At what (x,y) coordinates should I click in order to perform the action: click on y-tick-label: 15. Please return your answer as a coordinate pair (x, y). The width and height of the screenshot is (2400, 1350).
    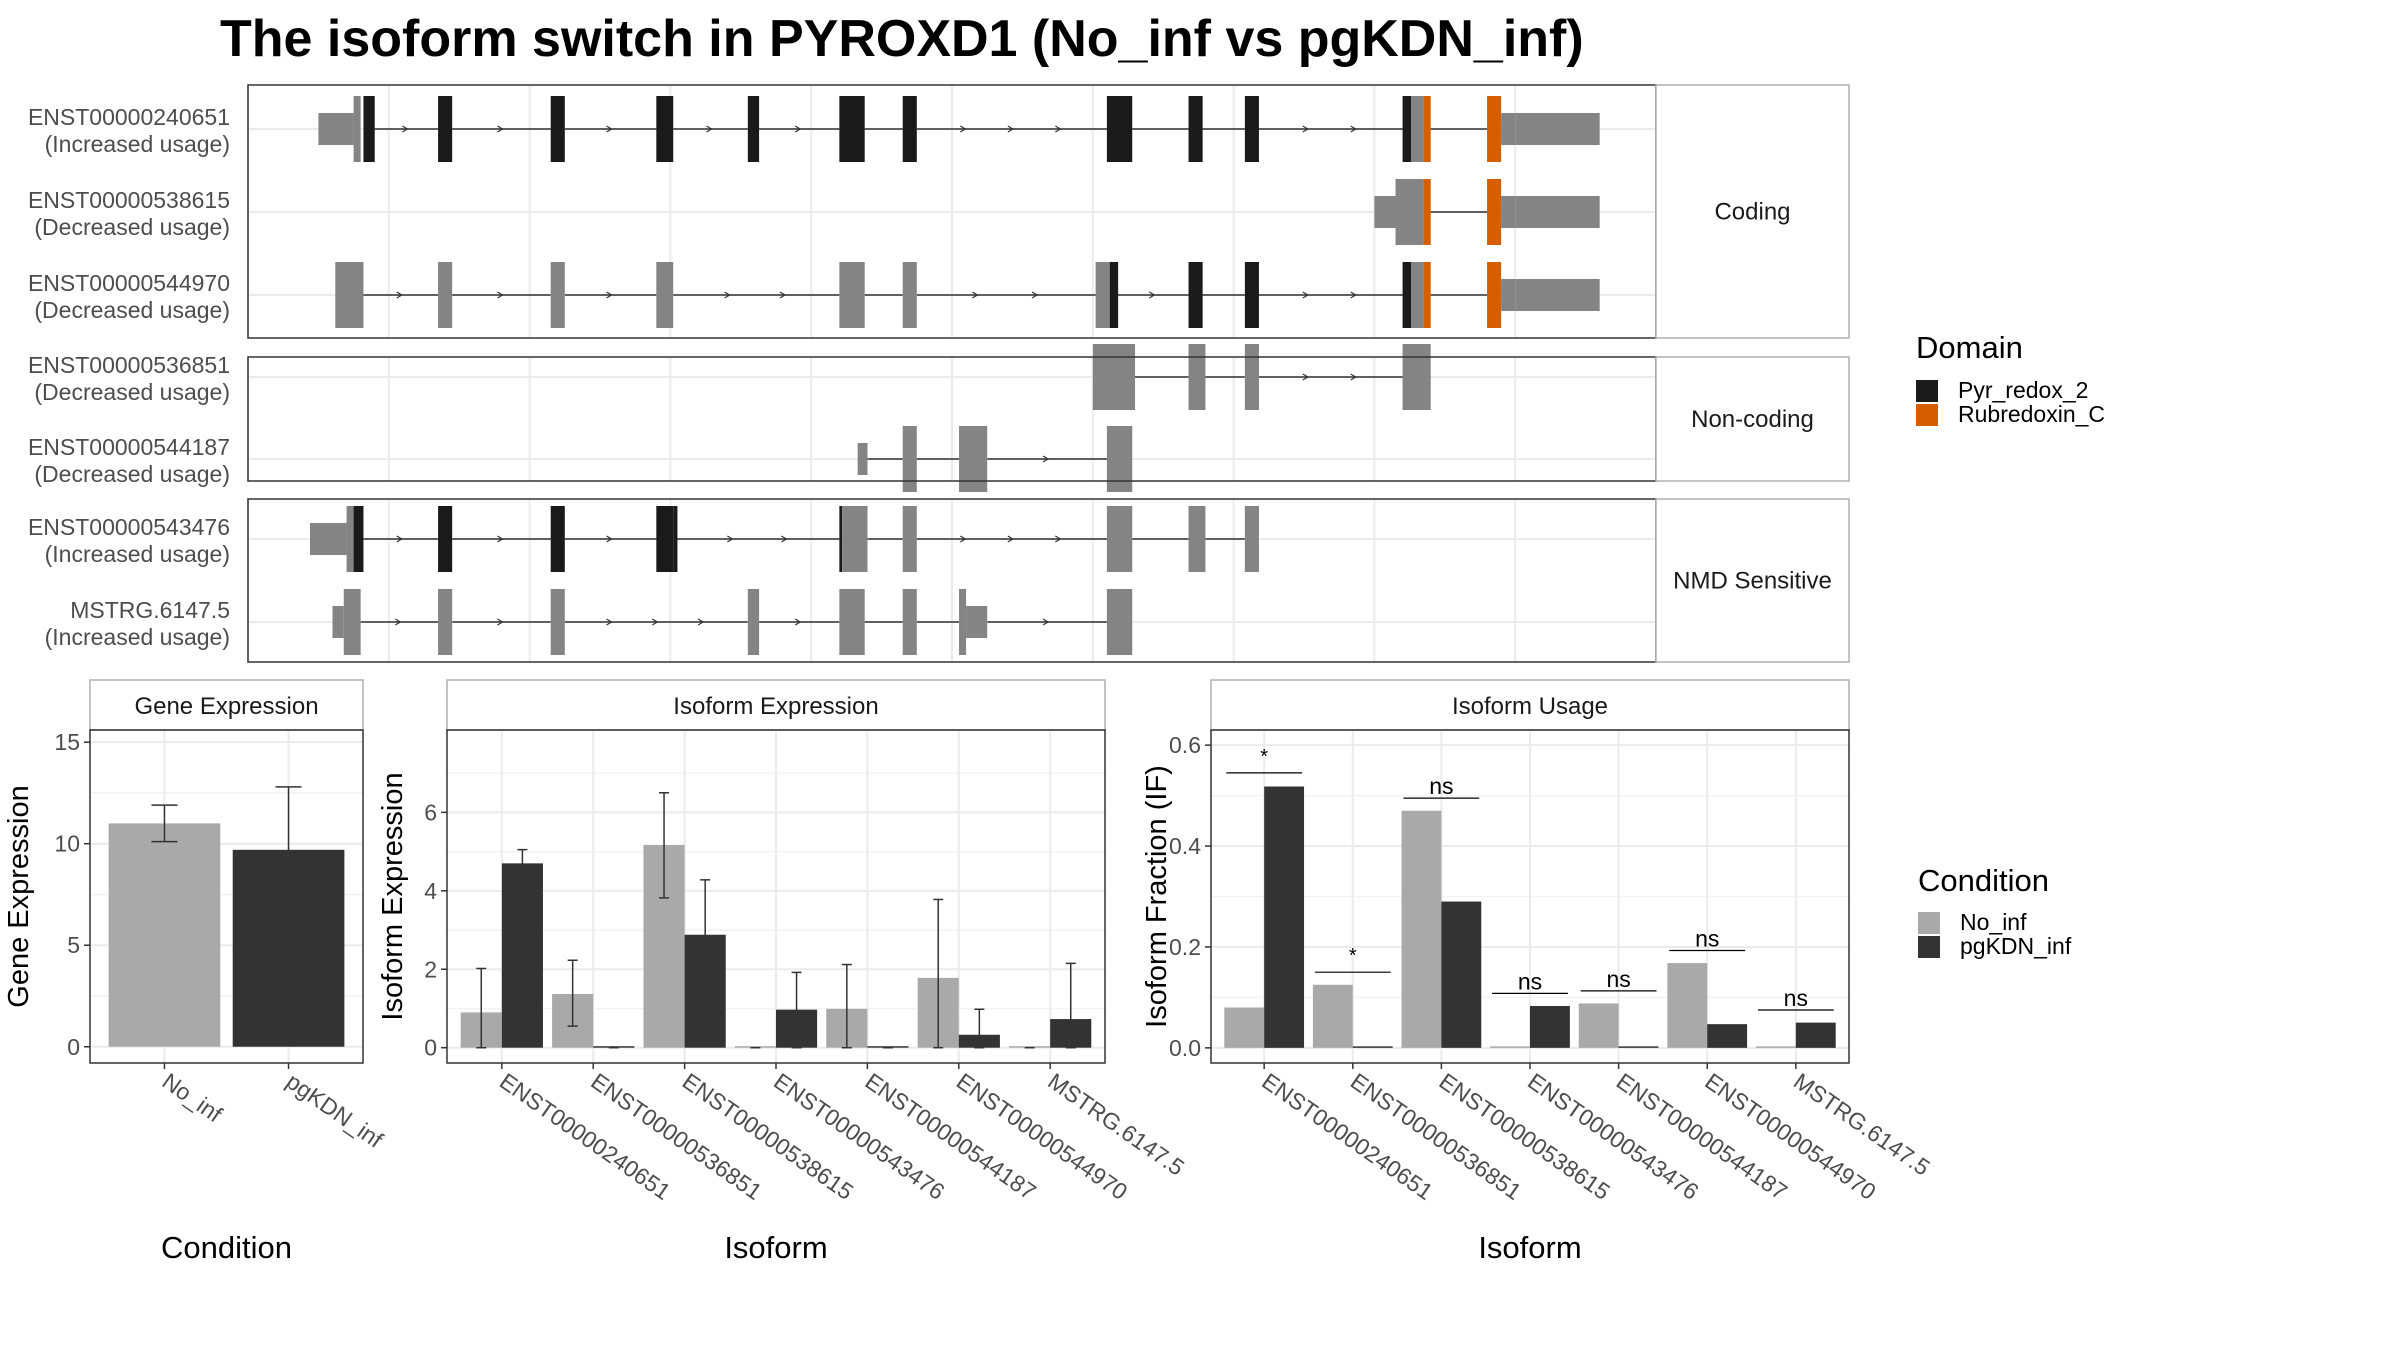
    Looking at the image, I should click on (67, 742).